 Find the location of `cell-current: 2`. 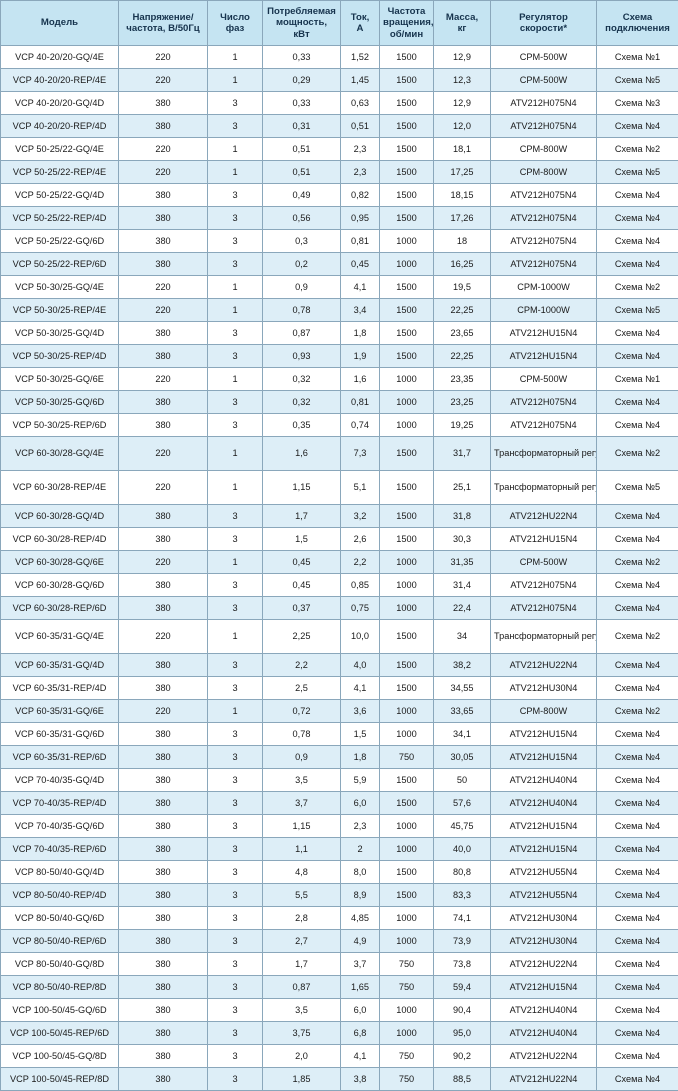

cell-current: 2 is located at coordinates (360, 849).